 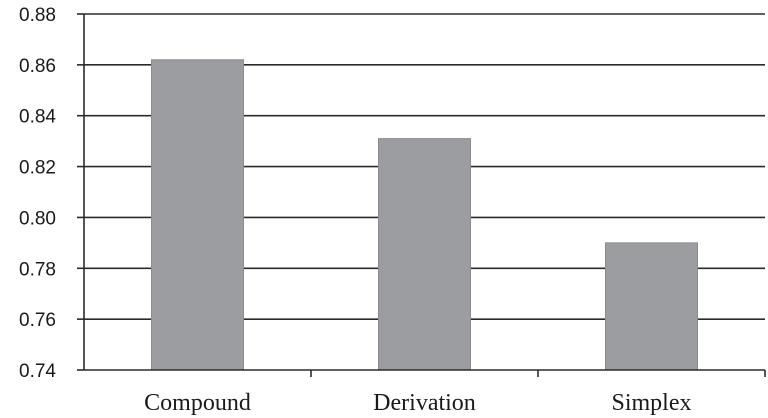 I want to click on y-tick-label: 0.76, so click(x=37, y=320).